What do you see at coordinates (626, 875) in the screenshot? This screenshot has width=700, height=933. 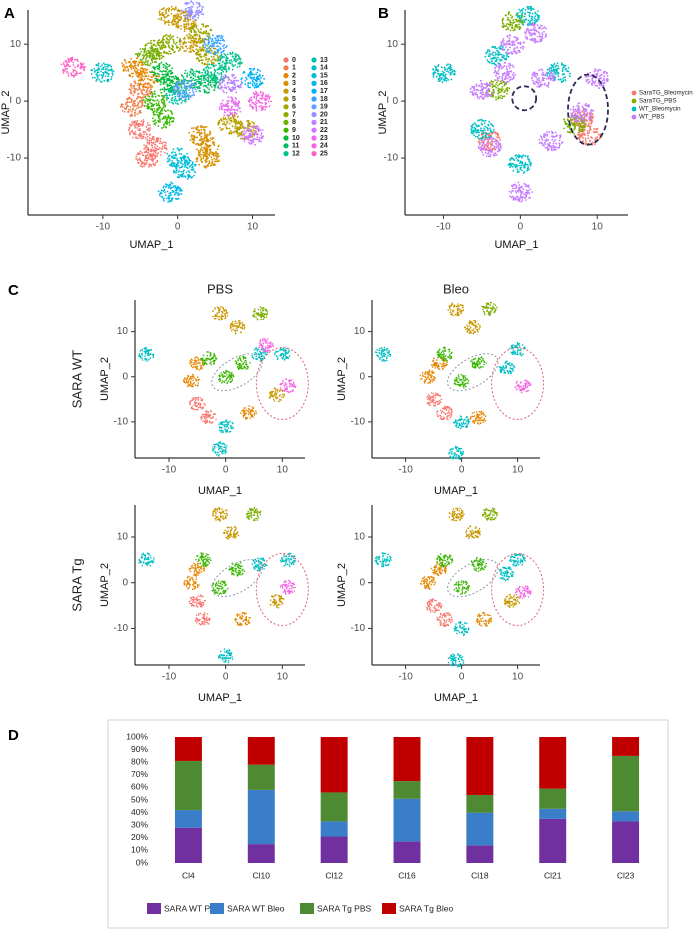 I see `x-tick-label: Cl23` at bounding box center [626, 875].